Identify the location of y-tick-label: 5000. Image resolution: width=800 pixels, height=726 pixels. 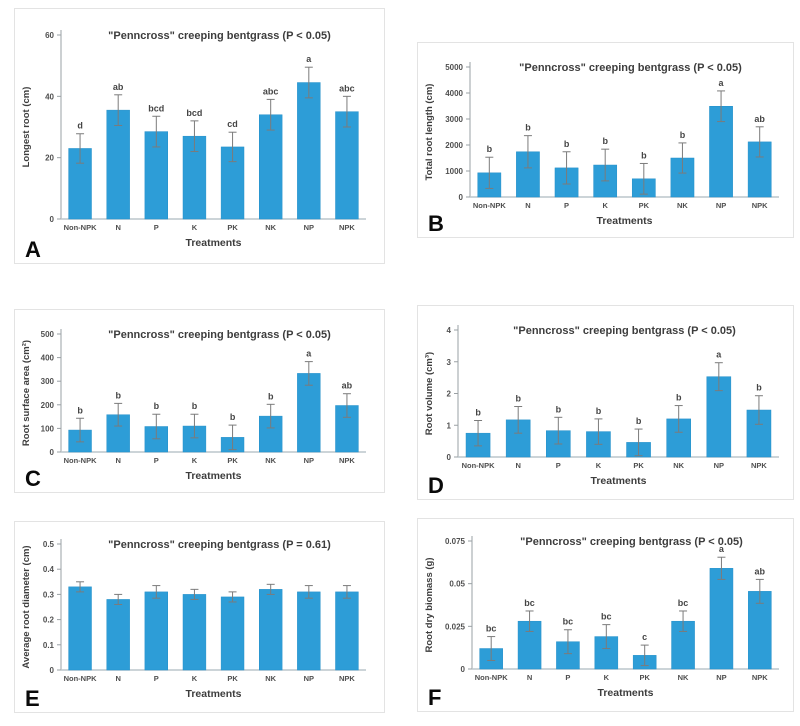
(454, 67).